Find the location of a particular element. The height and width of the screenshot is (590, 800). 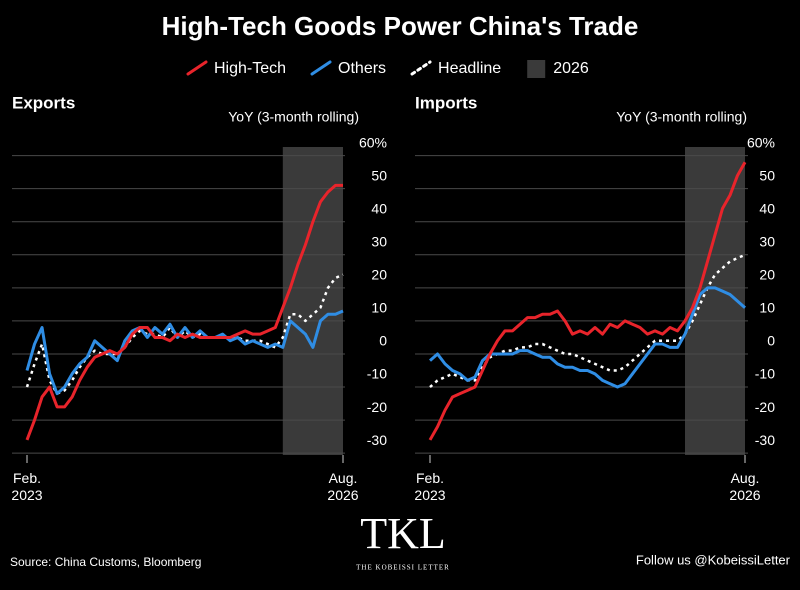

legend-label: 2026 is located at coordinates (571, 68).